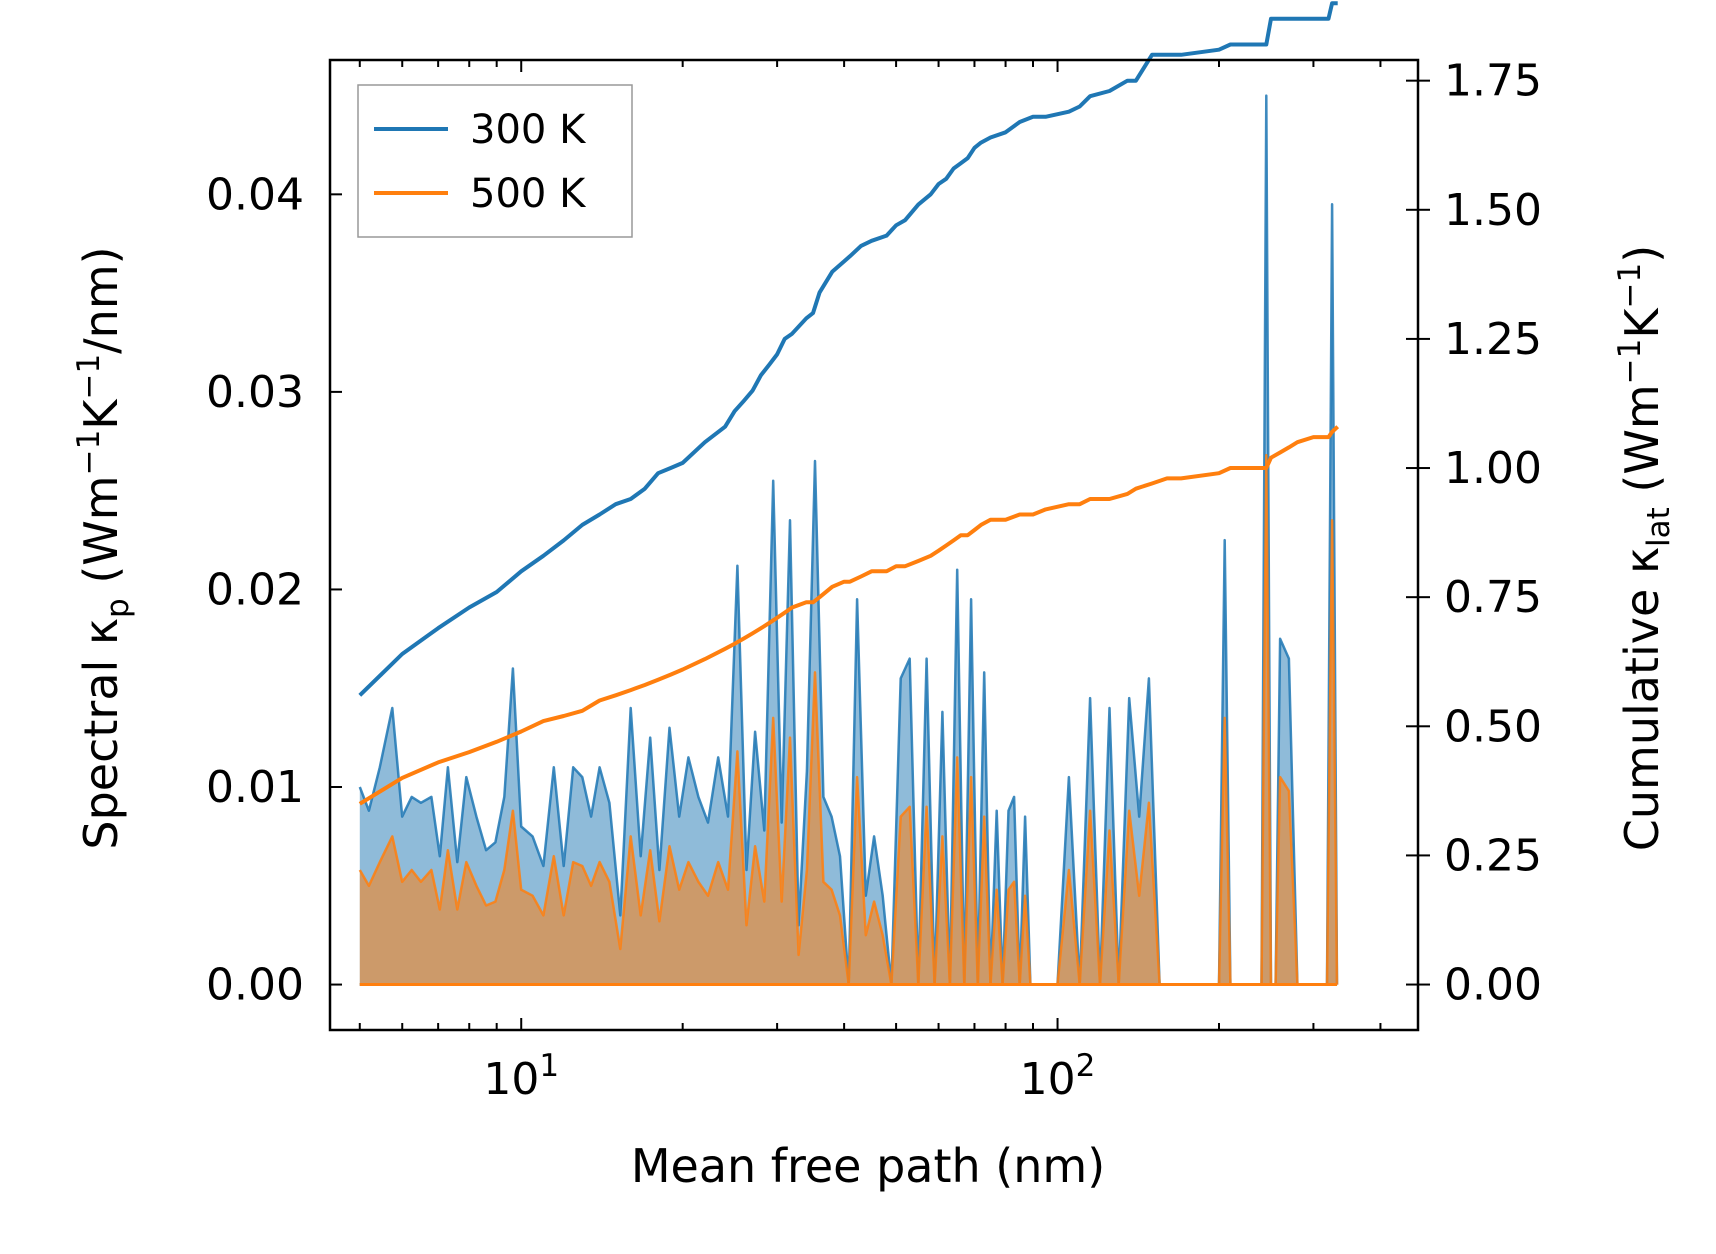  I want to click on legend: 300 K 500 K, so click(495, 161).